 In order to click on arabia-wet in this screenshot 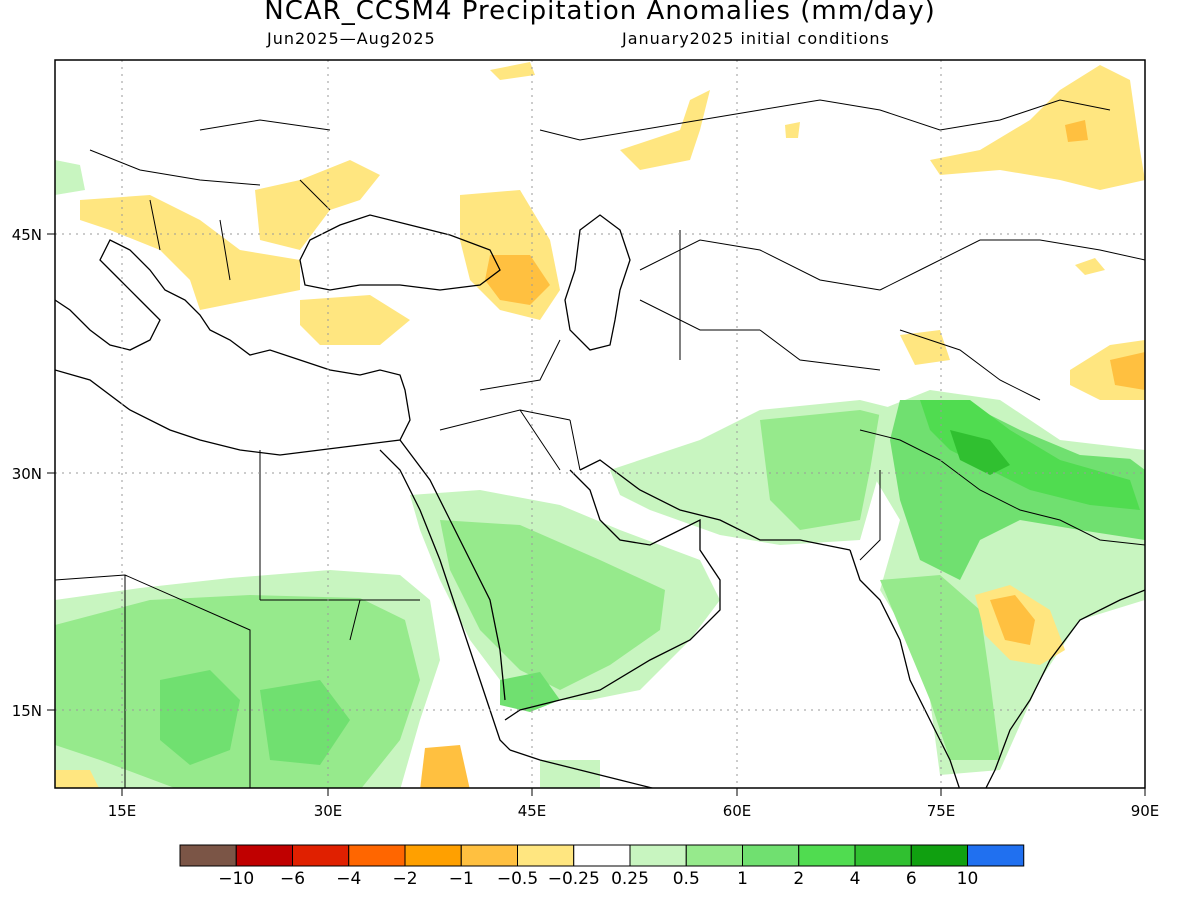, I will do `click(552, 605)`.